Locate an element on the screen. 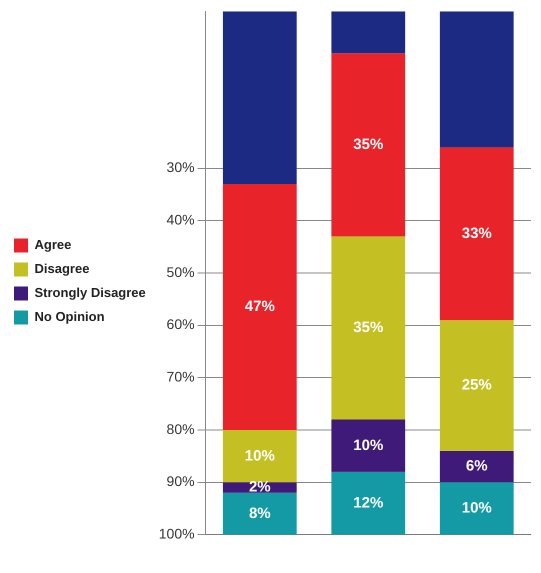  y-tick-label: 70% is located at coordinates (180, 376).